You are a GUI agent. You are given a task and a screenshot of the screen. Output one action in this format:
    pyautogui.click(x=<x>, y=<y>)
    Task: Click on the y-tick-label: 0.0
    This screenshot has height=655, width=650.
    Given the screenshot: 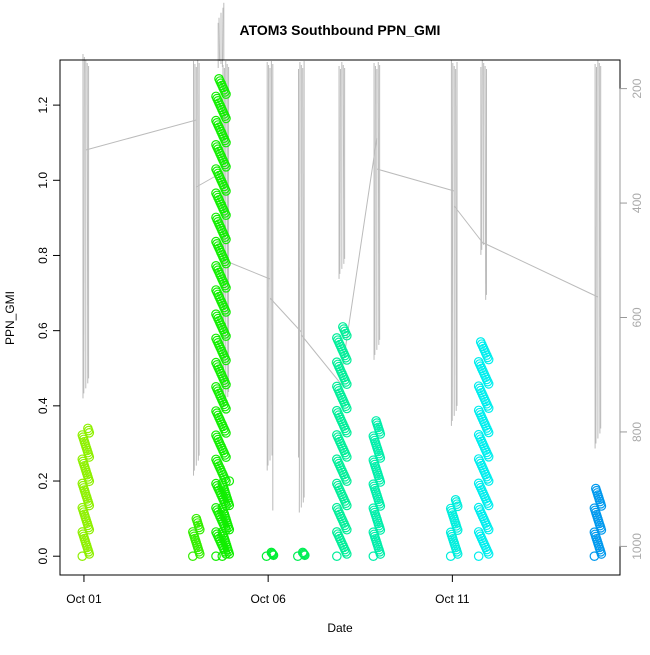 What is the action you would take?
    pyautogui.click(x=43, y=556)
    